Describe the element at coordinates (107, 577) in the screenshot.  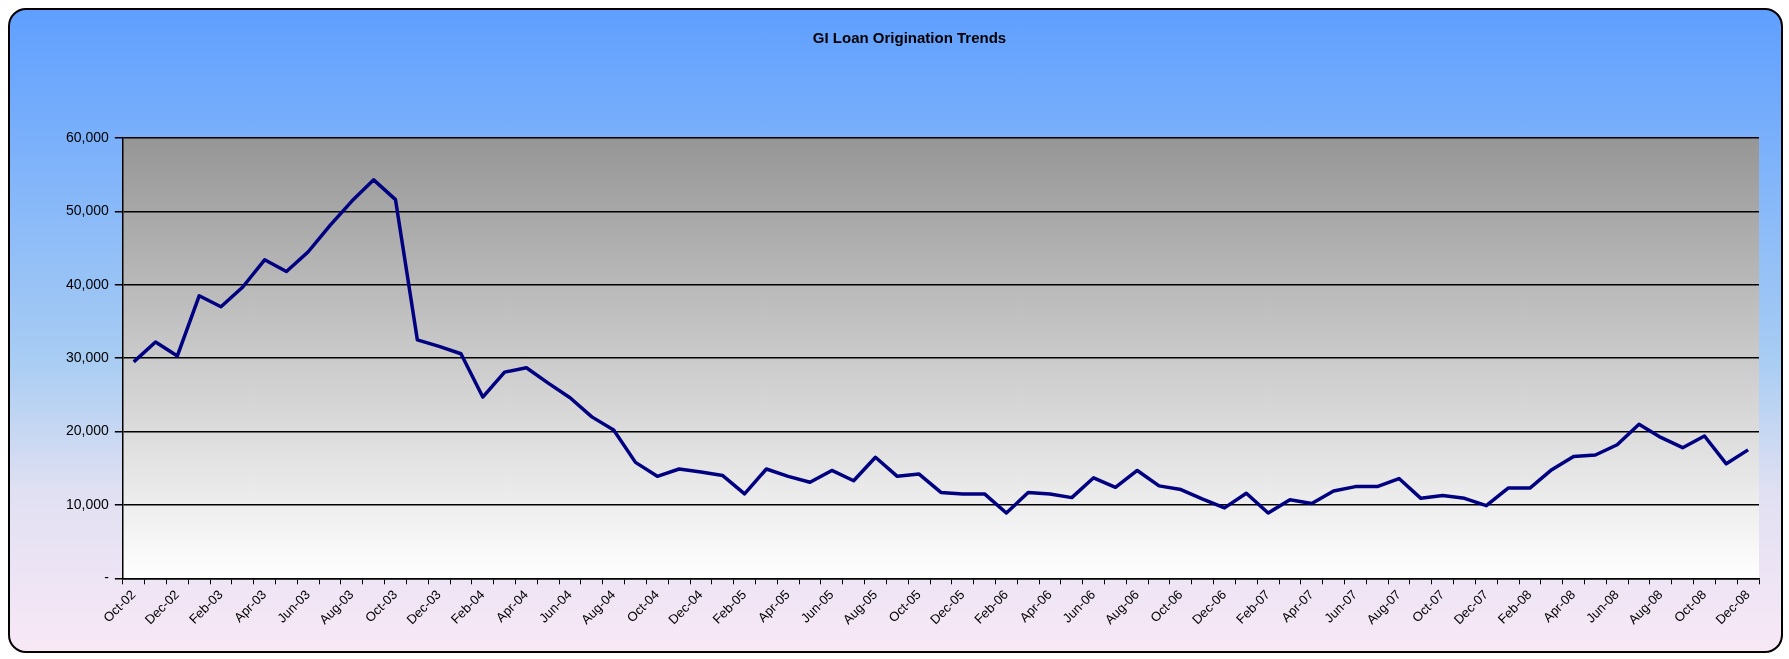
I see `y-tick-label: -` at that location.